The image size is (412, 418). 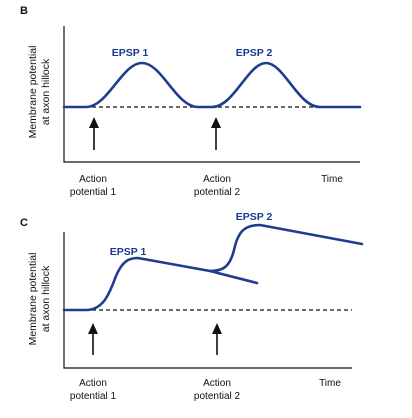 I want to click on panel-b-ap1-label-line2: potential 1, so click(x=93, y=192).